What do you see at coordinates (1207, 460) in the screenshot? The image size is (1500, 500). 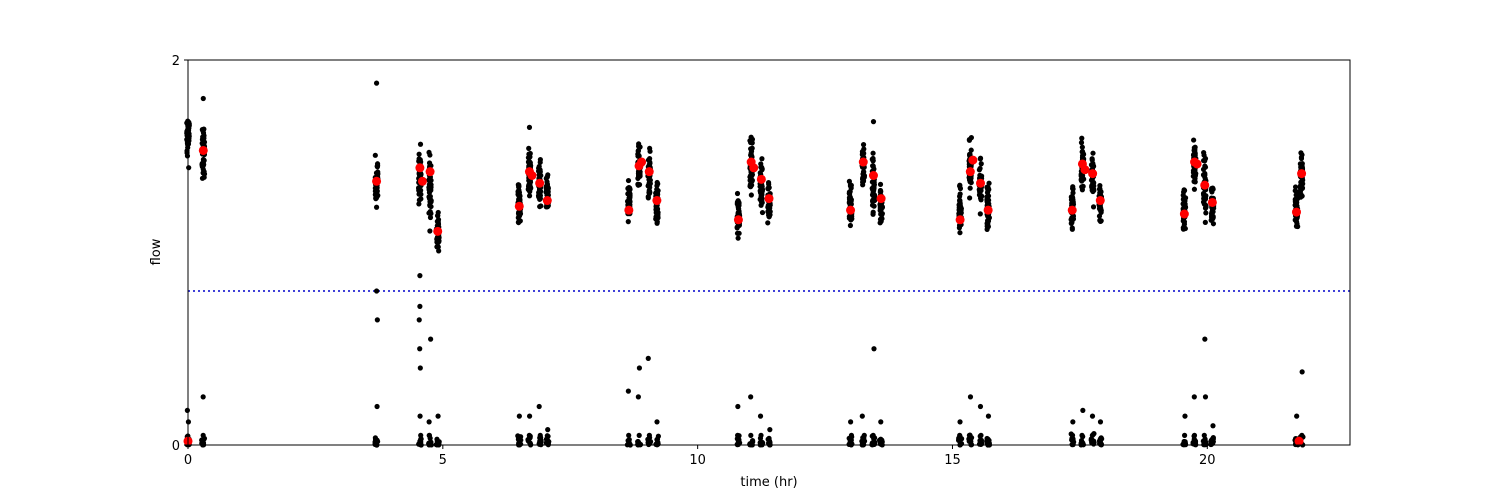 I see `x-tick-label: 20` at bounding box center [1207, 460].